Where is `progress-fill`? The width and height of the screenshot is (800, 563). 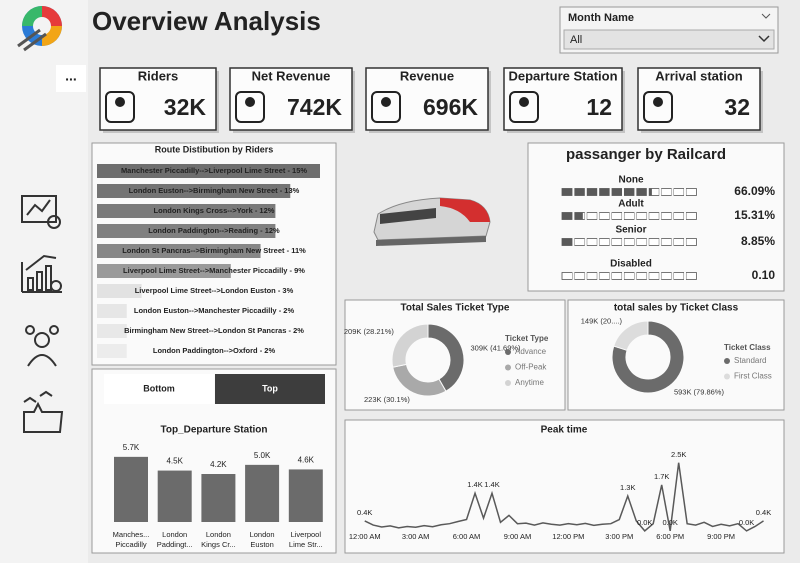
progress-fill is located at coordinates (568, 242).